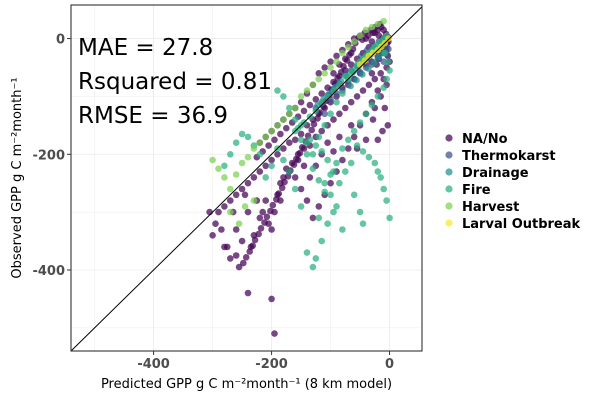 The image size is (600, 400). Describe the element at coordinates (153, 364) in the screenshot. I see `x-tick-label: -400` at that location.